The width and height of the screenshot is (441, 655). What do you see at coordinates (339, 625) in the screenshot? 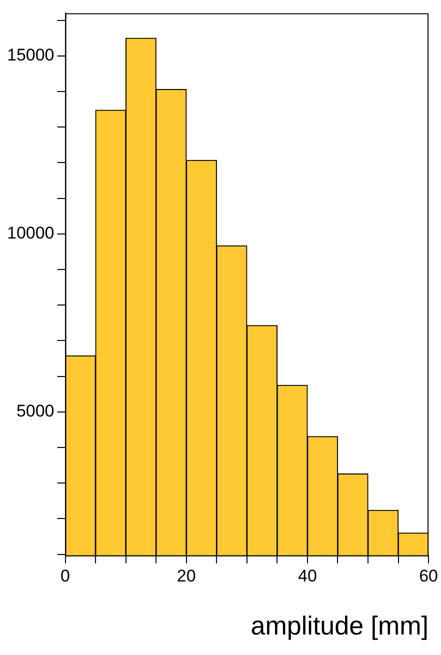
I see `x-axis-title: amplitude [mm]` at bounding box center [339, 625].